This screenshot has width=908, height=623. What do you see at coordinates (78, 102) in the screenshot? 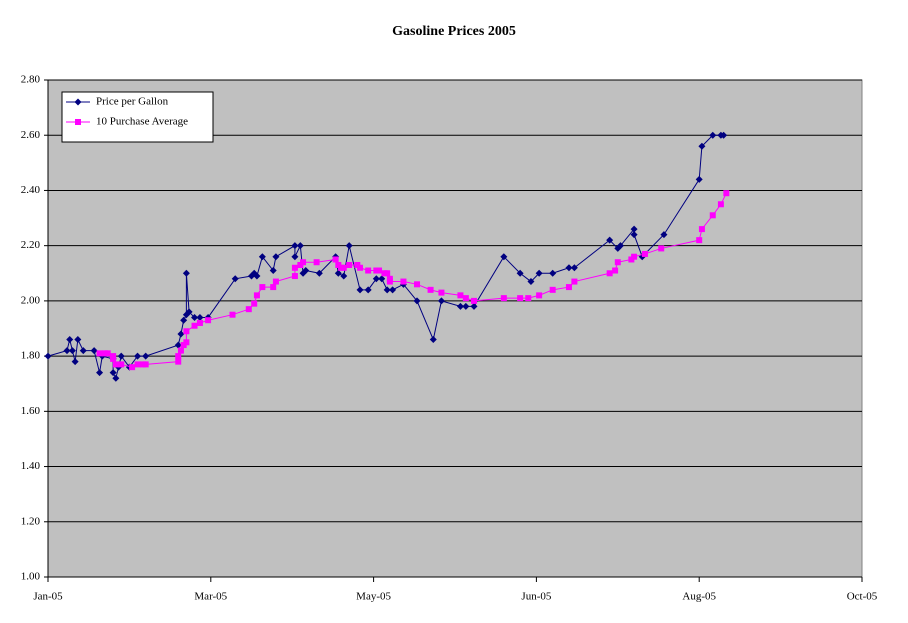
I see `legend-marker` at bounding box center [78, 102].